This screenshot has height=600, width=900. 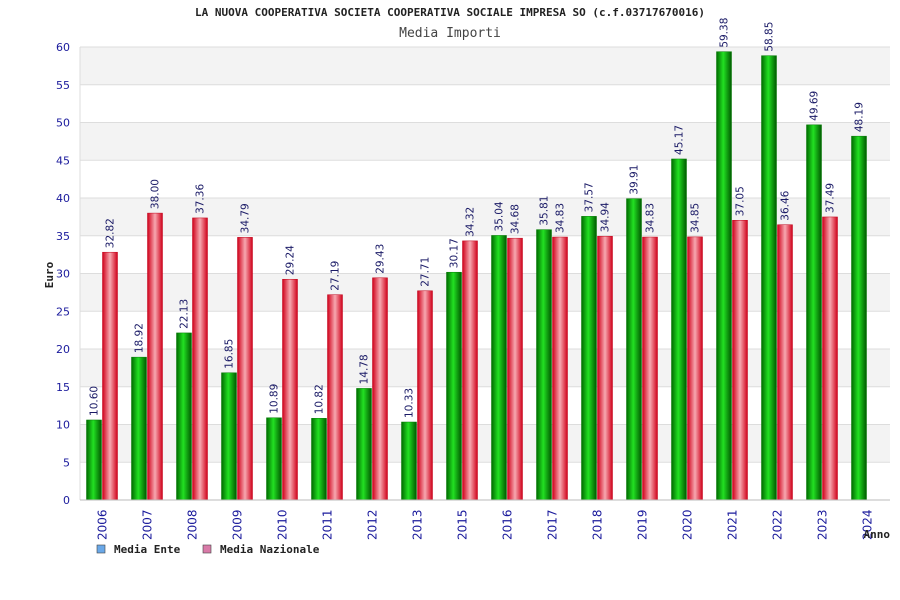 What do you see at coordinates (650, 368) in the screenshot?
I see `bar-media-nazionale-2019` at bounding box center [650, 368].